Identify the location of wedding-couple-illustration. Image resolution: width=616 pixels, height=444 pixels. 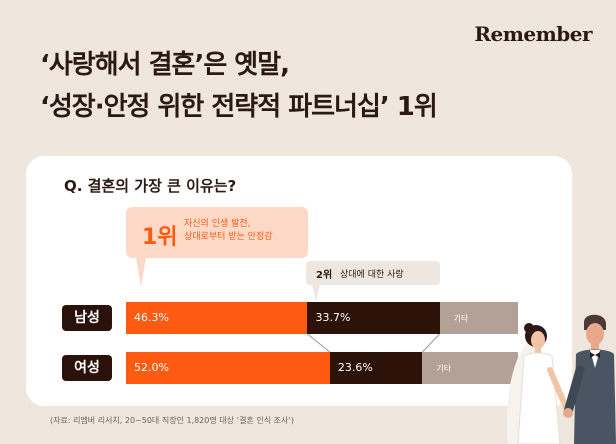
(561, 379).